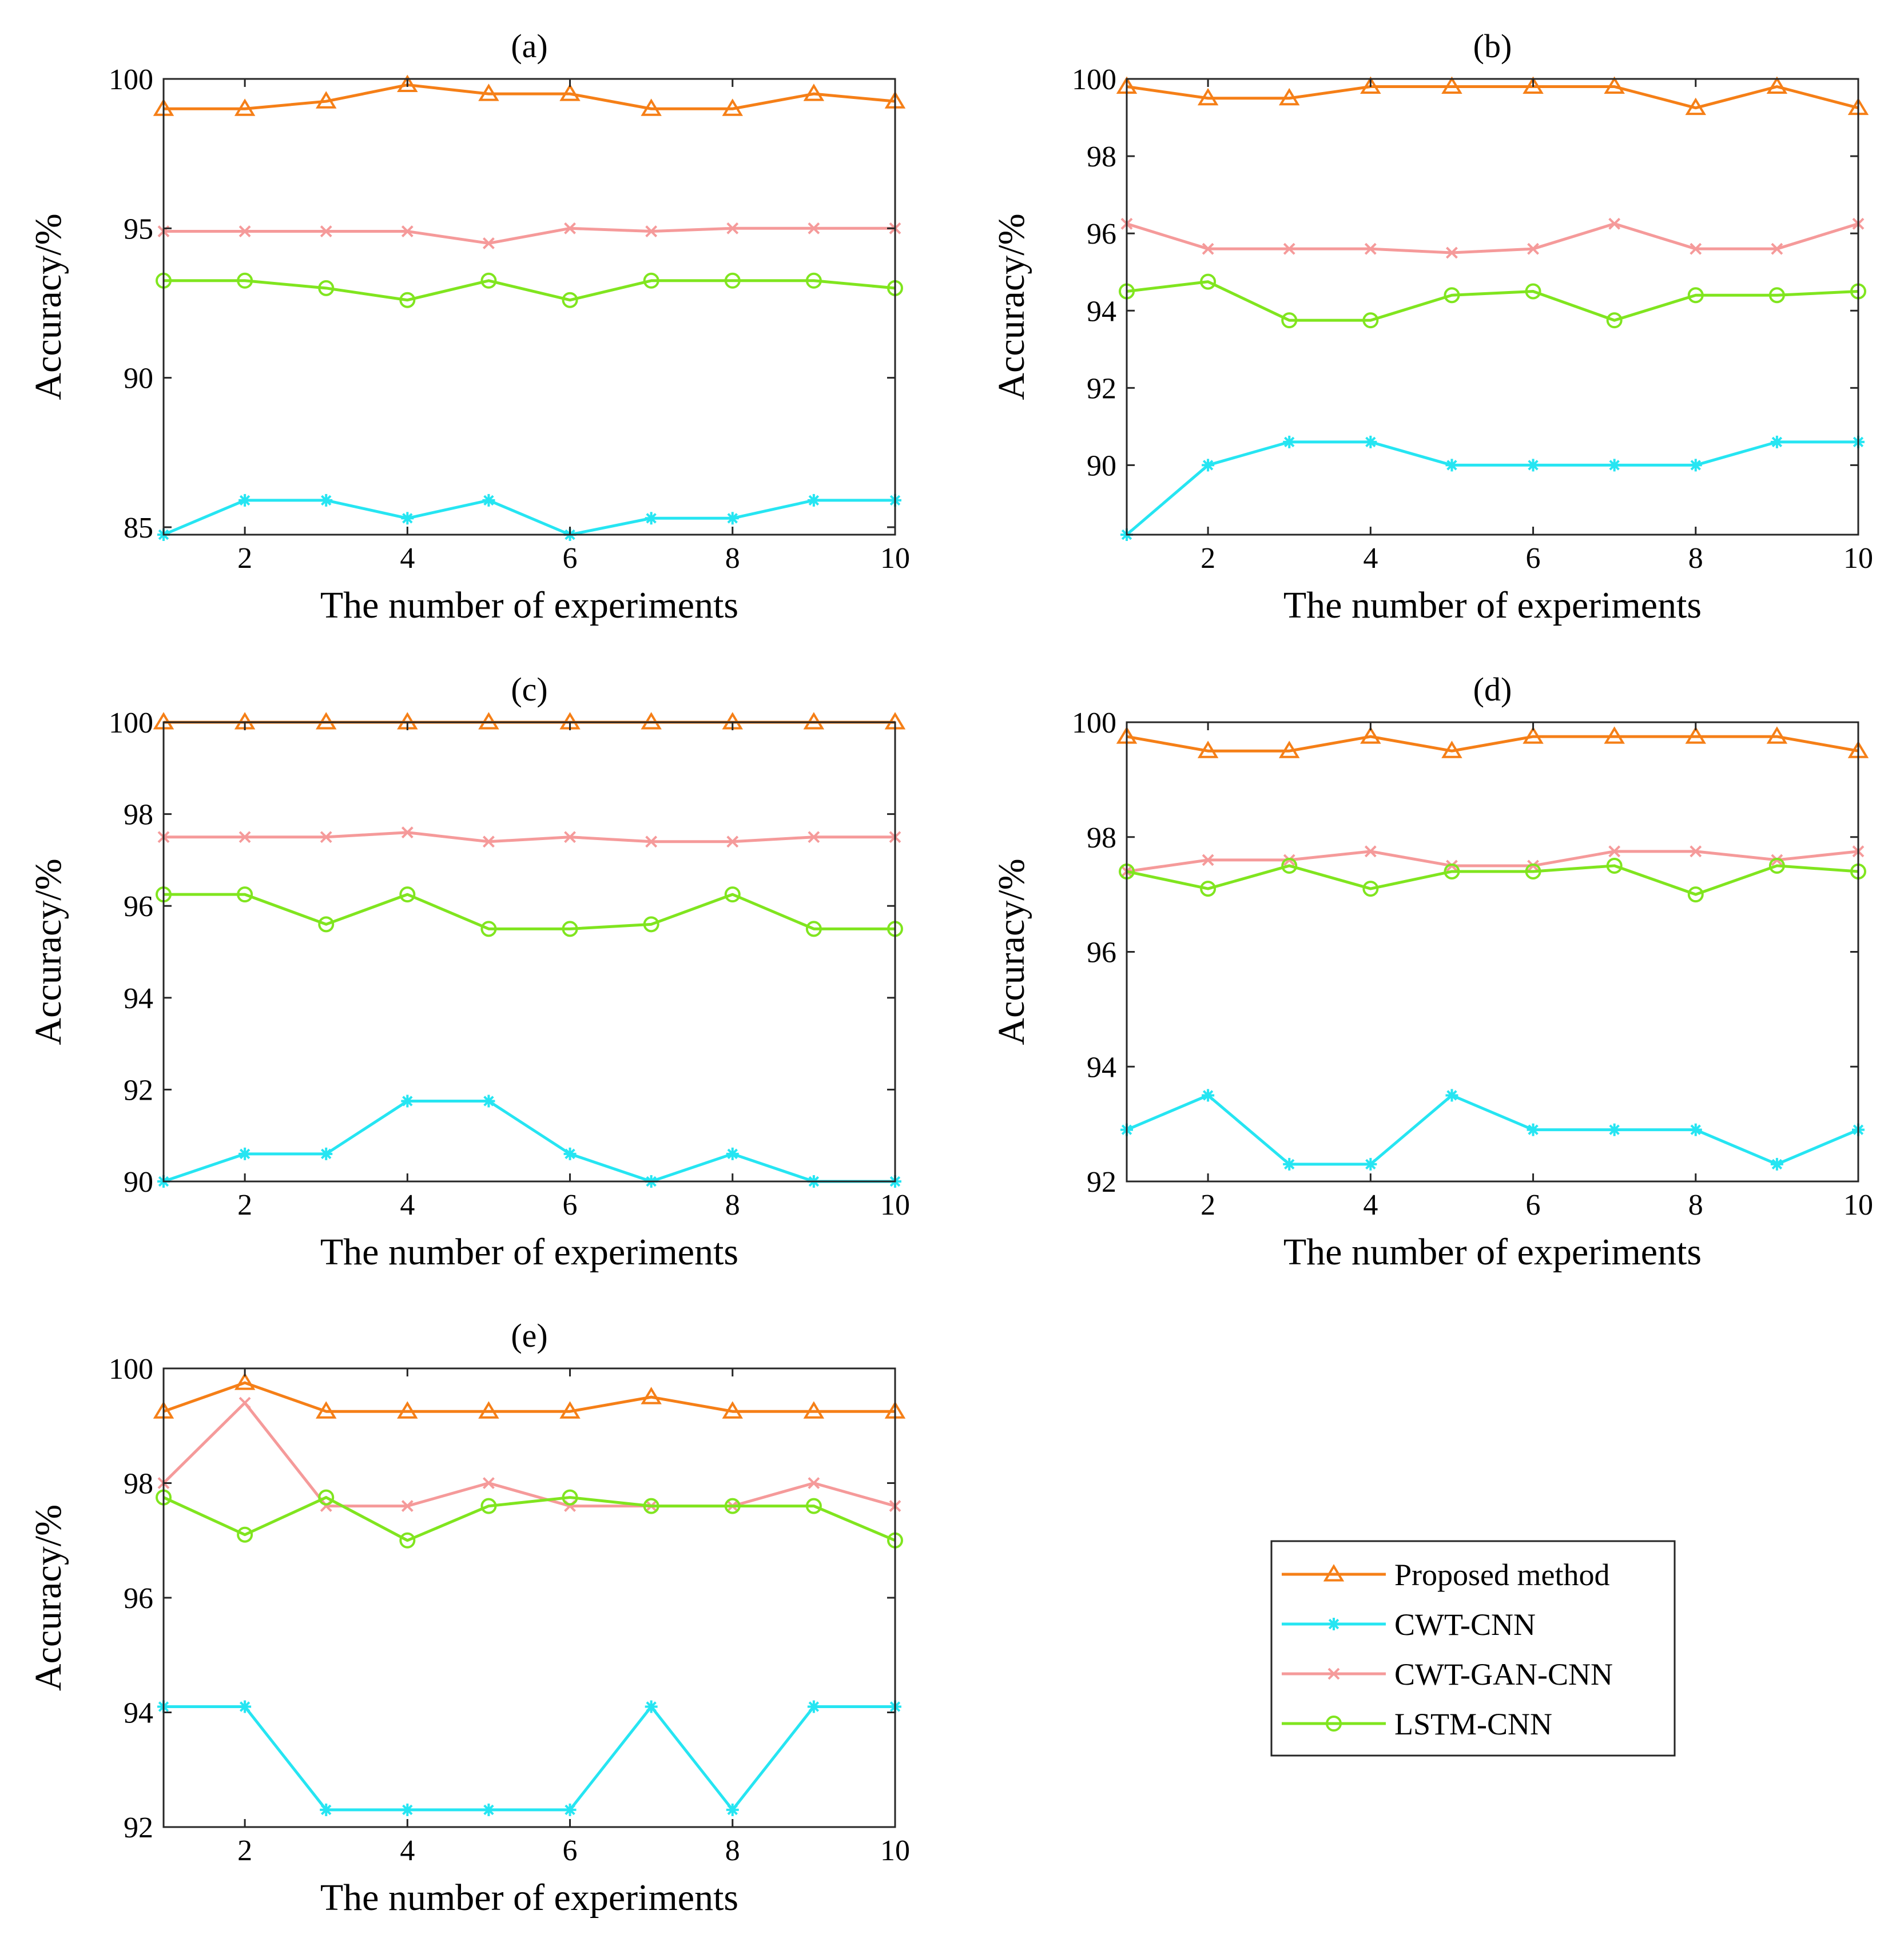 The height and width of the screenshot is (1954, 1904). Describe the element at coordinates (245, 280) in the screenshot. I see `marker-1-3-circle` at that location.